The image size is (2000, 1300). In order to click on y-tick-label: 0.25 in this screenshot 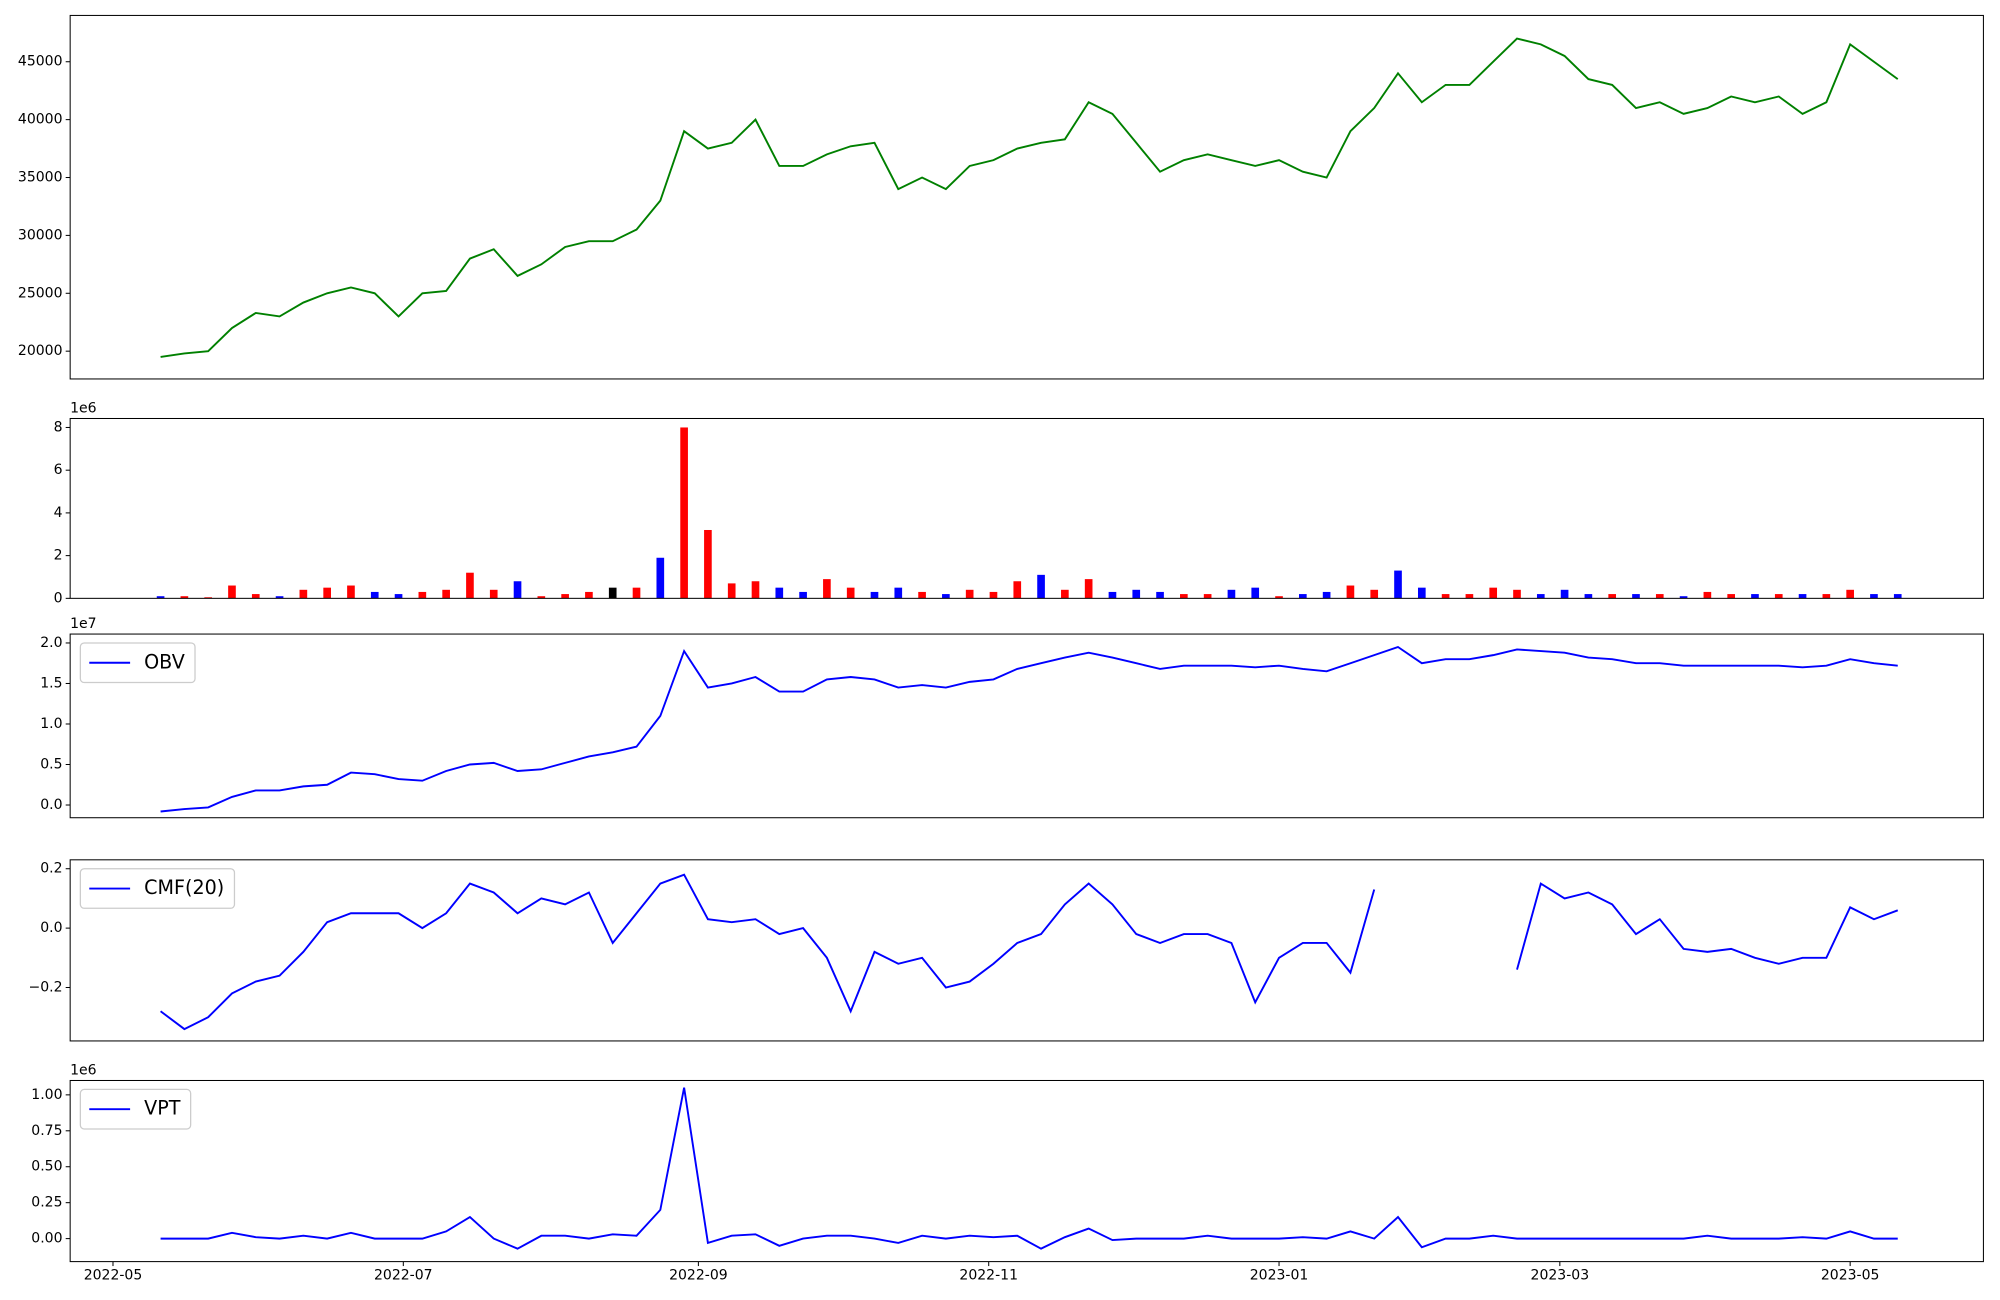, I will do `click(46, 1203)`.